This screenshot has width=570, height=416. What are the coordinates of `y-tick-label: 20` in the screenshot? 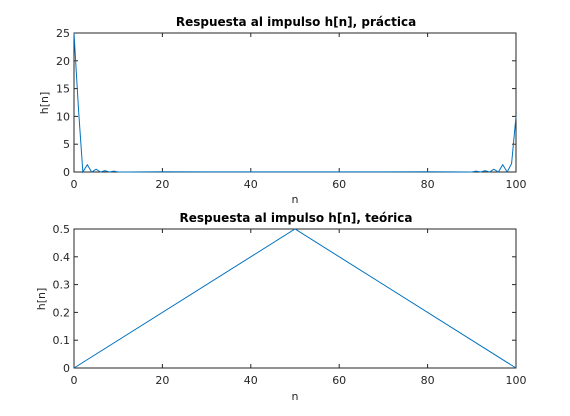 It's located at (63, 61).